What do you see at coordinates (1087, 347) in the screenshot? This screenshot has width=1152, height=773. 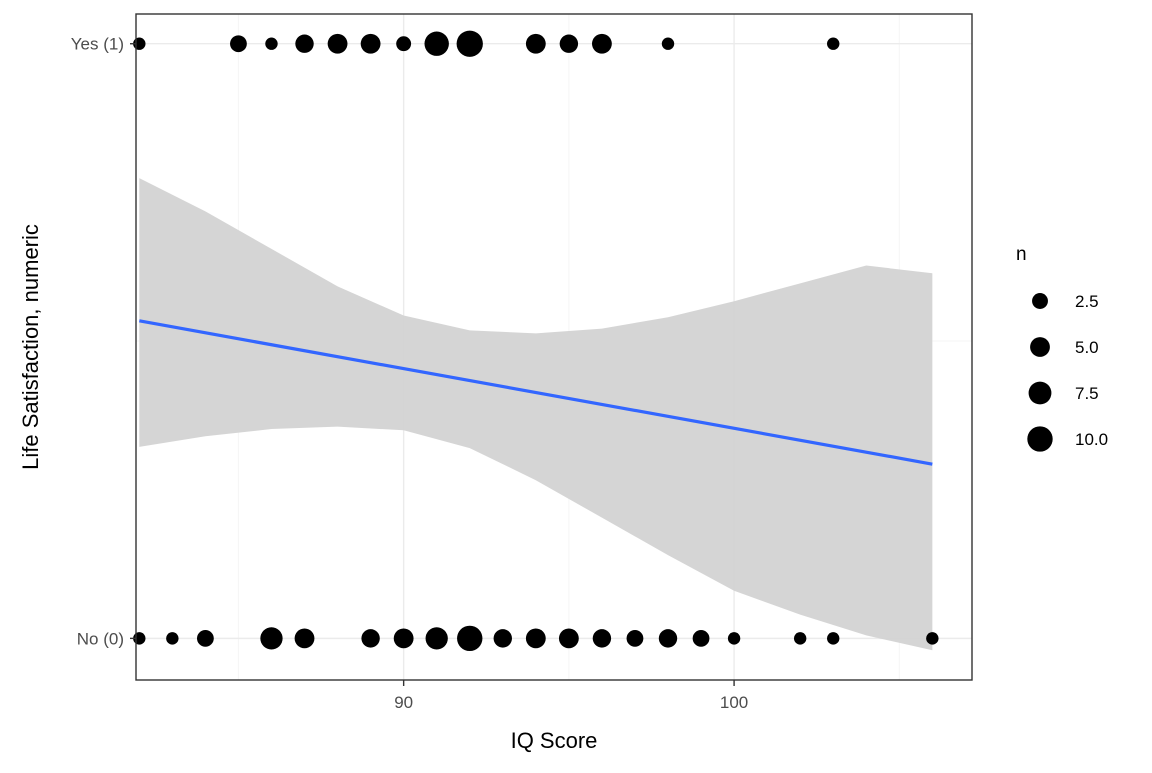 I see `legend-label: 5.0` at bounding box center [1087, 347].